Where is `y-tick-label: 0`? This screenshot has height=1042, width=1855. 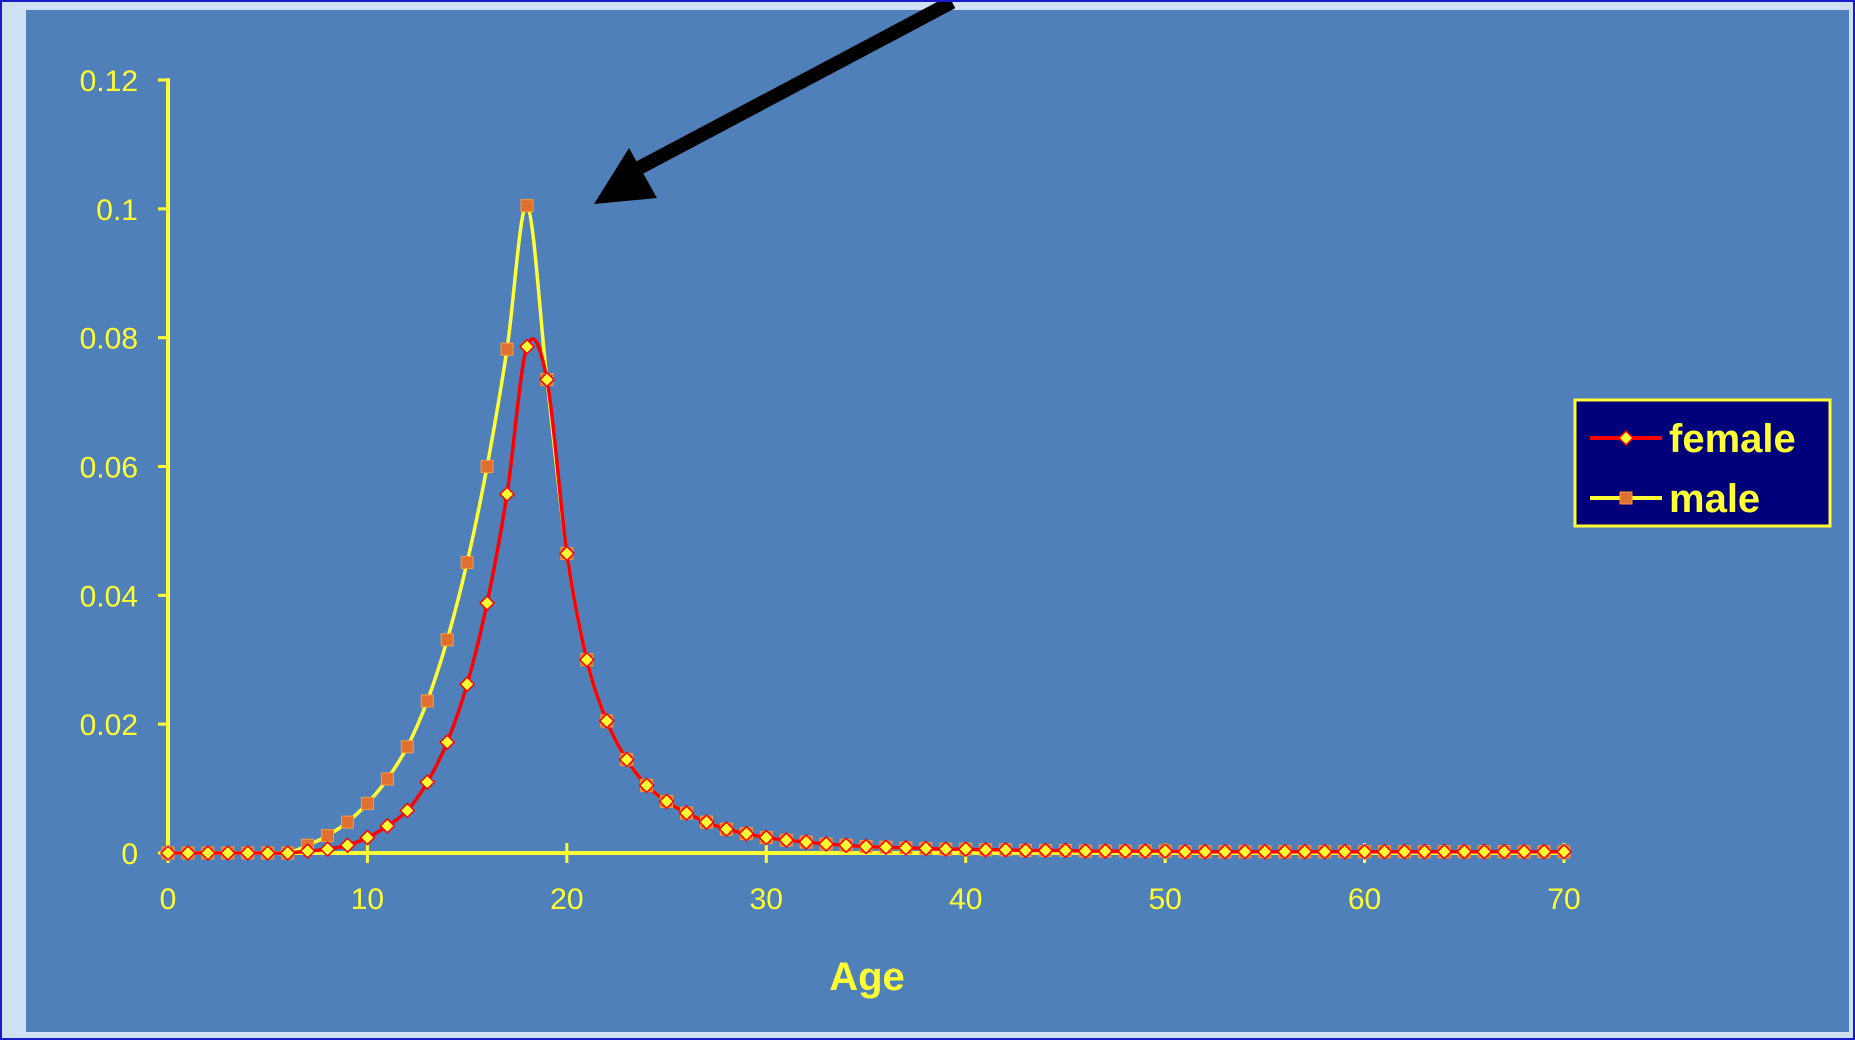 y-tick-label: 0 is located at coordinates (129, 854).